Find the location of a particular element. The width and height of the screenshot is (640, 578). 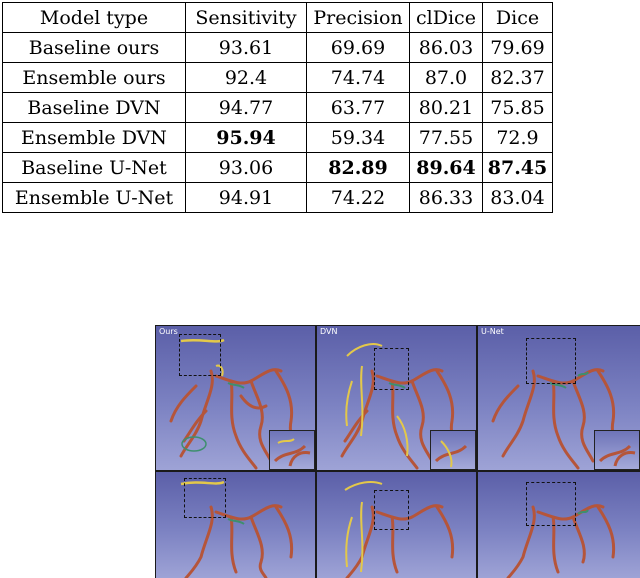

header-sensitivity: Sensitivity is located at coordinates (246, 17).